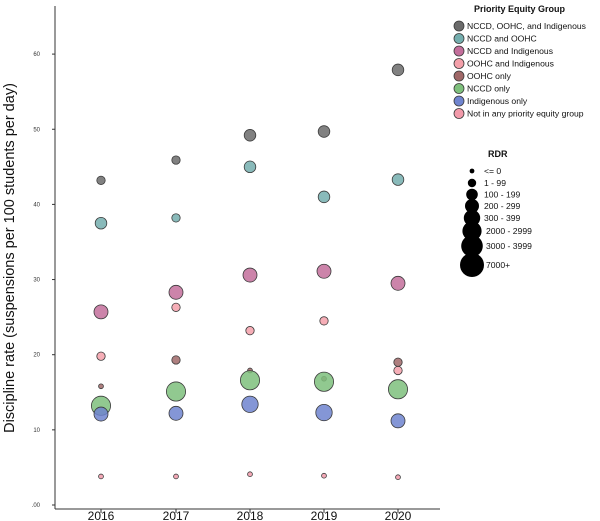 Image resolution: width=600 pixels, height=521 pixels. I want to click on y-tick-labels: .00 10 20 30 40 50 60, so click(43, 280).